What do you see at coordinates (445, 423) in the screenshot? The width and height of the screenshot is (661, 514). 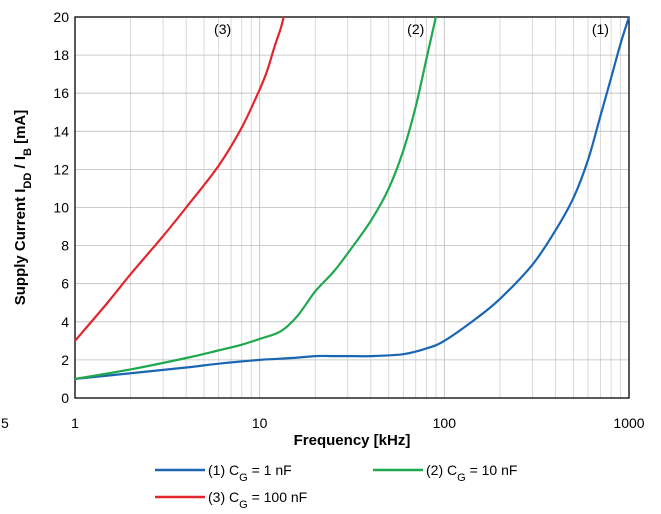 I see `x-tick-label: 100` at bounding box center [445, 423].